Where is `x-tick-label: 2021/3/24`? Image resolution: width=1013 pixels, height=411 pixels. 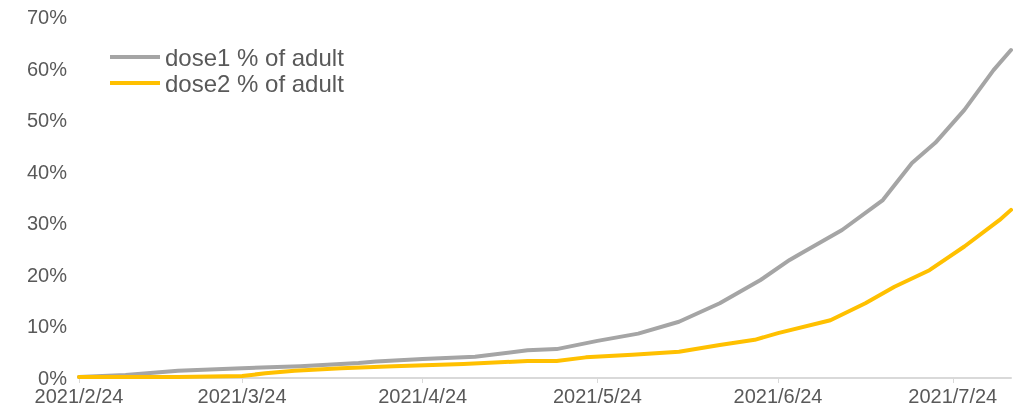
x-tick-label: 2021/3/24 is located at coordinates (242, 396).